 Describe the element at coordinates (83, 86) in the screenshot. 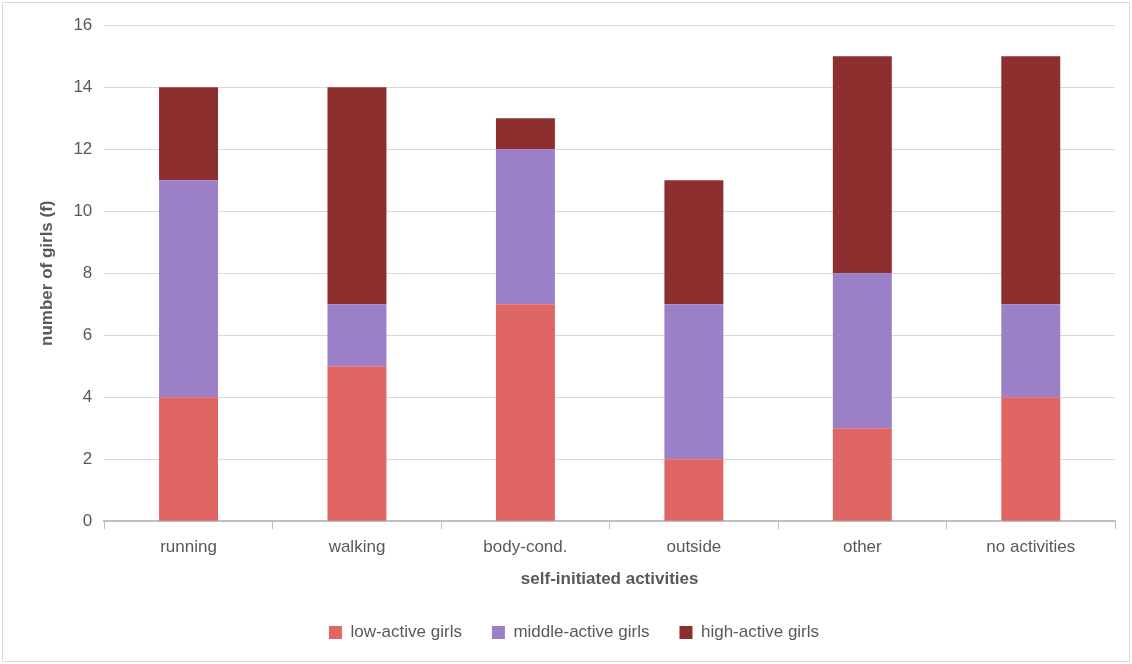

I see `y-tick-label: 14` at that location.